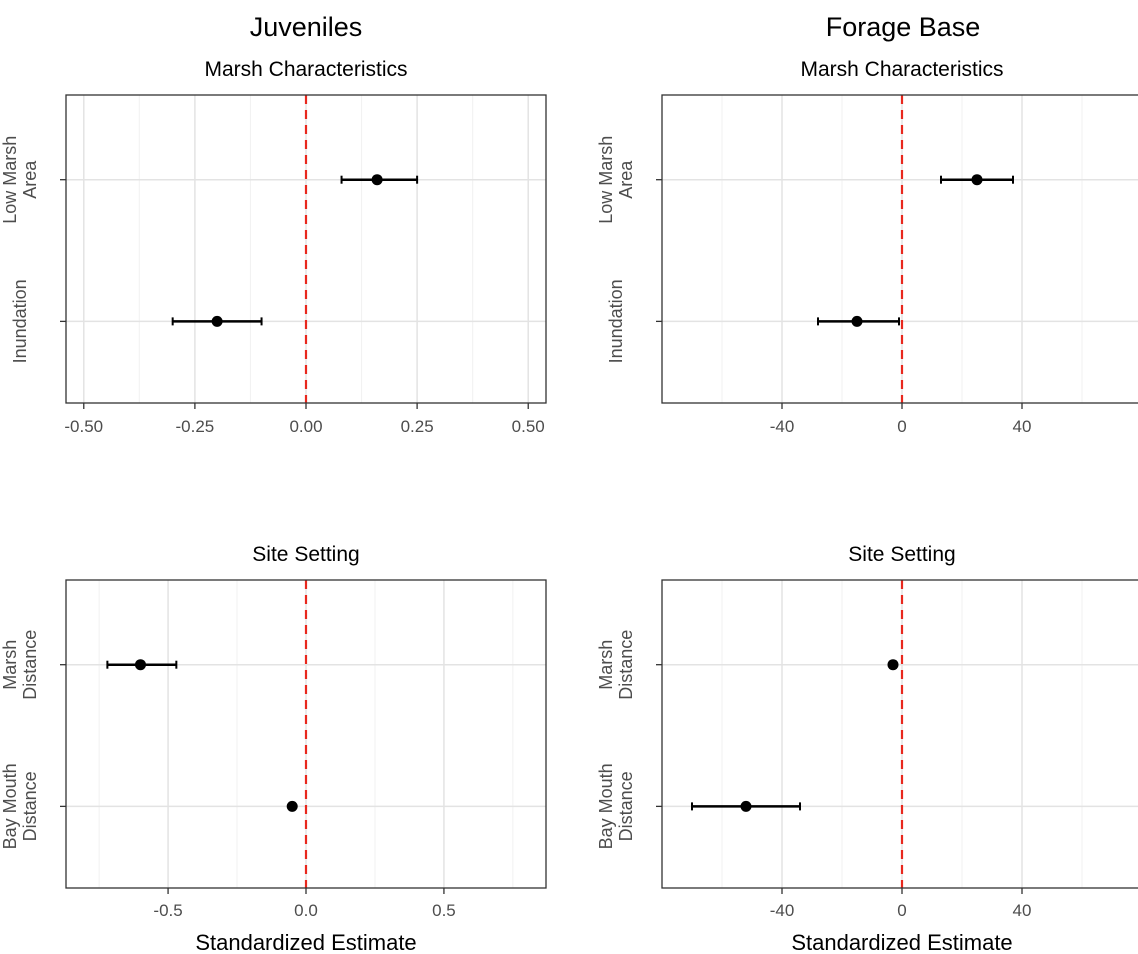  What do you see at coordinates (305, 426) in the screenshot?
I see `x-tick-label: 0.00` at bounding box center [305, 426].